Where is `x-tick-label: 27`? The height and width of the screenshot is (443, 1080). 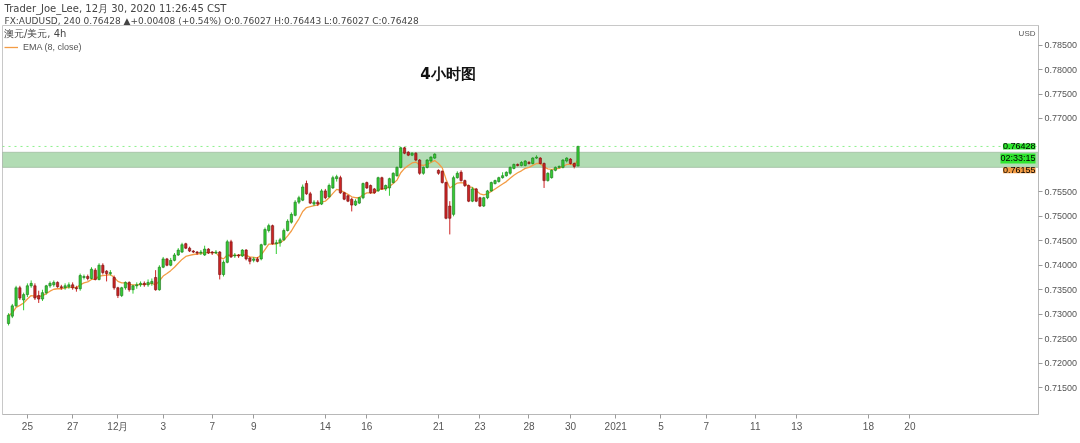 x-tick-label: 27 is located at coordinates (73, 426).